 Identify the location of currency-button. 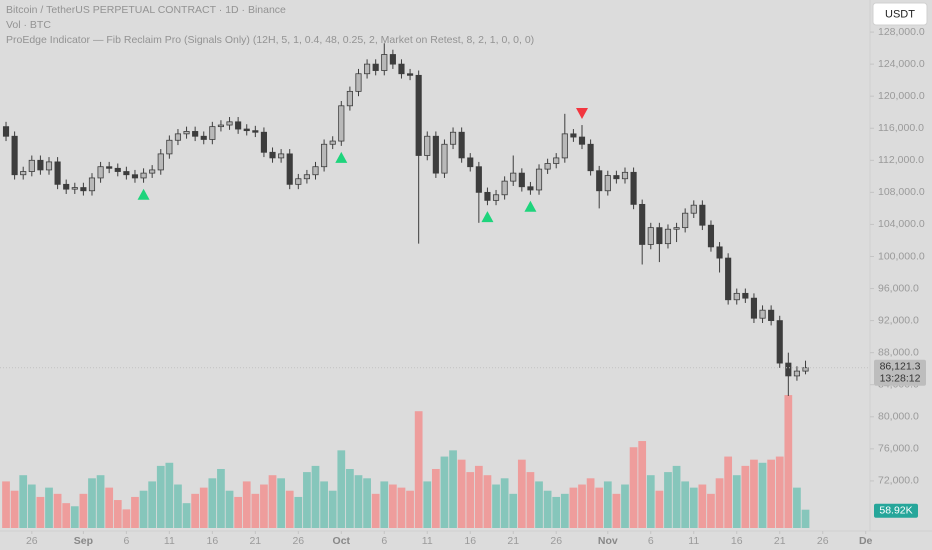
(900, 14).